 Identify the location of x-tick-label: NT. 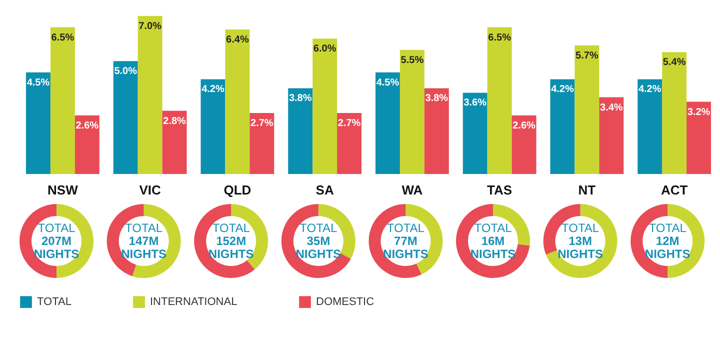
(587, 190).